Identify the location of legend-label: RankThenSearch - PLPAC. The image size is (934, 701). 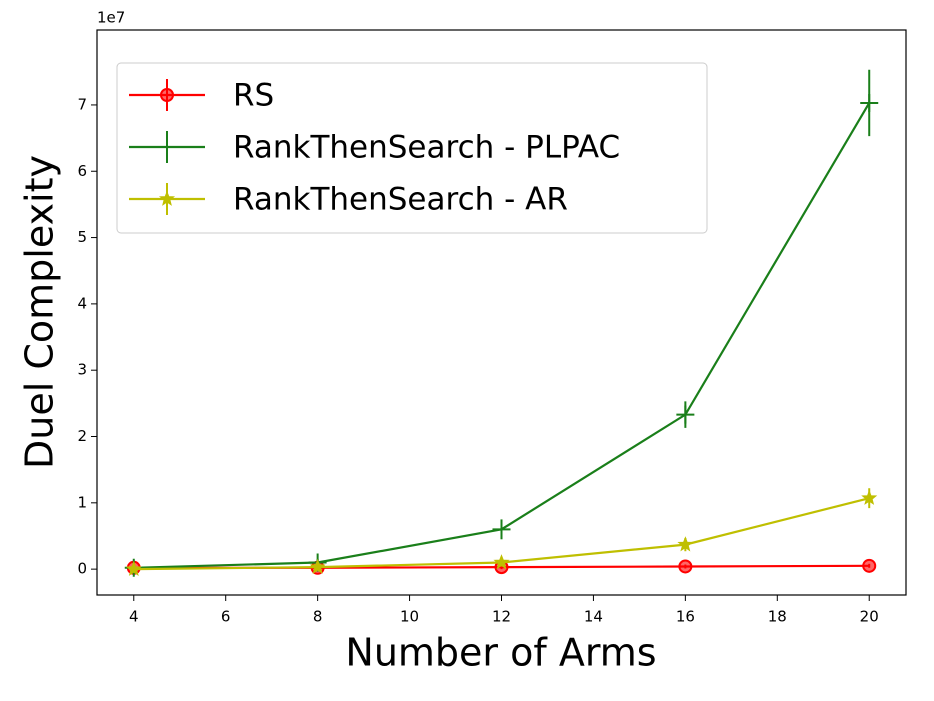
(426, 148).